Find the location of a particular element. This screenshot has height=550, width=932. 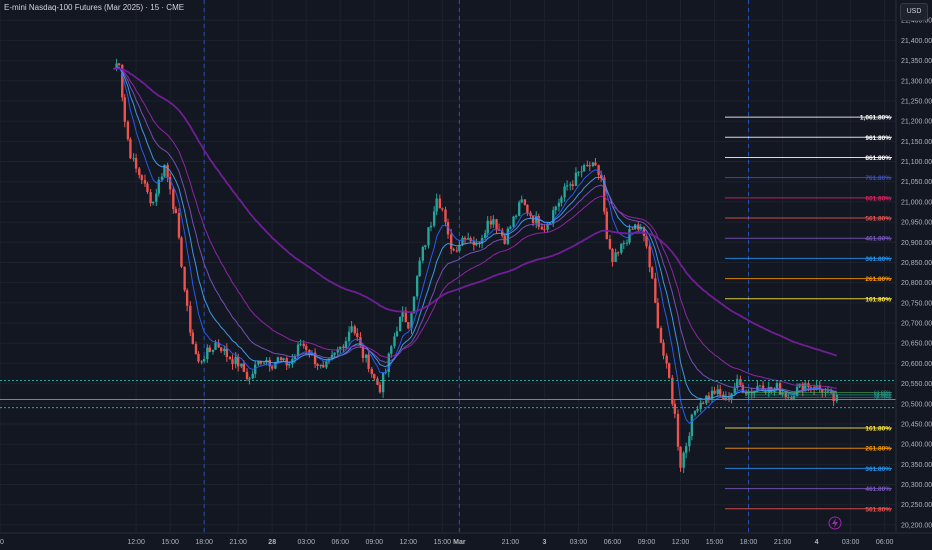

currency-button: USD is located at coordinates (914, 12).